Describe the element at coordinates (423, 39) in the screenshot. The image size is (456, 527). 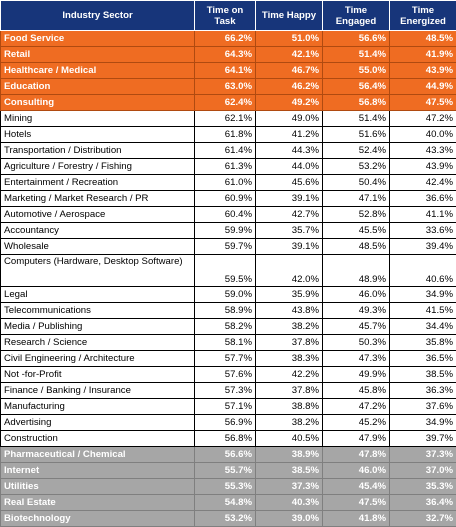
I see `time-energized-cell: 48.5%` at that location.